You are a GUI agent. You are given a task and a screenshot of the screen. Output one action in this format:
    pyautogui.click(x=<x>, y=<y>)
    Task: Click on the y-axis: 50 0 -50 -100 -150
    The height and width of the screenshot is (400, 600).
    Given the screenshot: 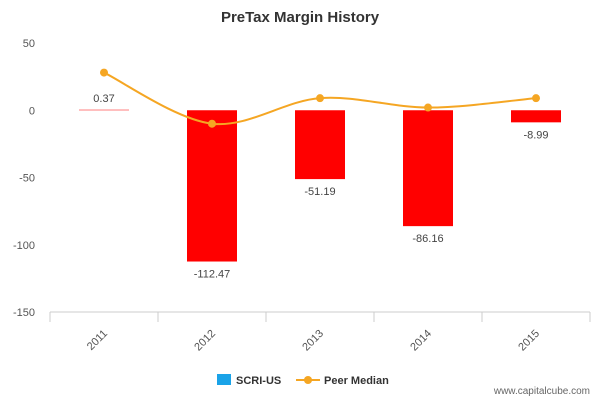 What is the action you would take?
    pyautogui.click(x=24, y=178)
    